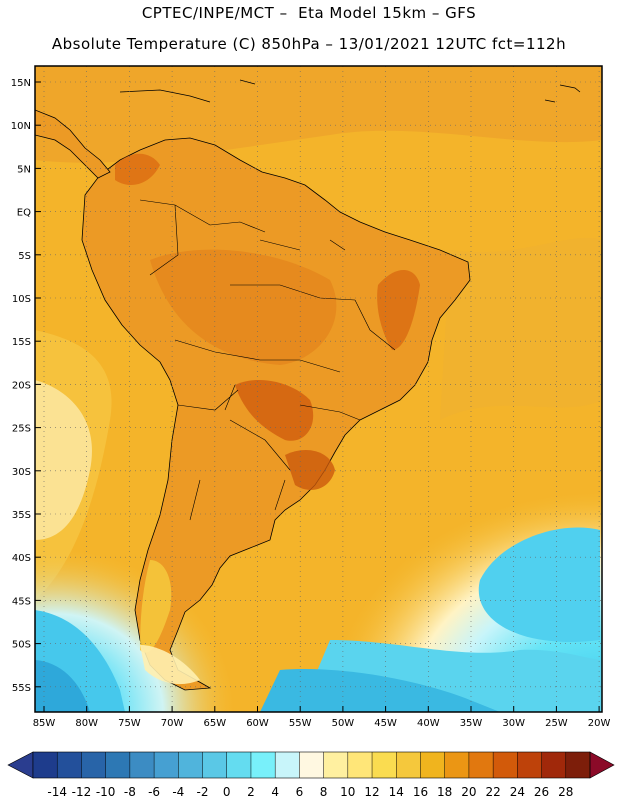 This screenshot has height=800, width=618. What do you see at coordinates (24, 213) in the screenshot?
I see `lat-label: EQ` at bounding box center [24, 213].